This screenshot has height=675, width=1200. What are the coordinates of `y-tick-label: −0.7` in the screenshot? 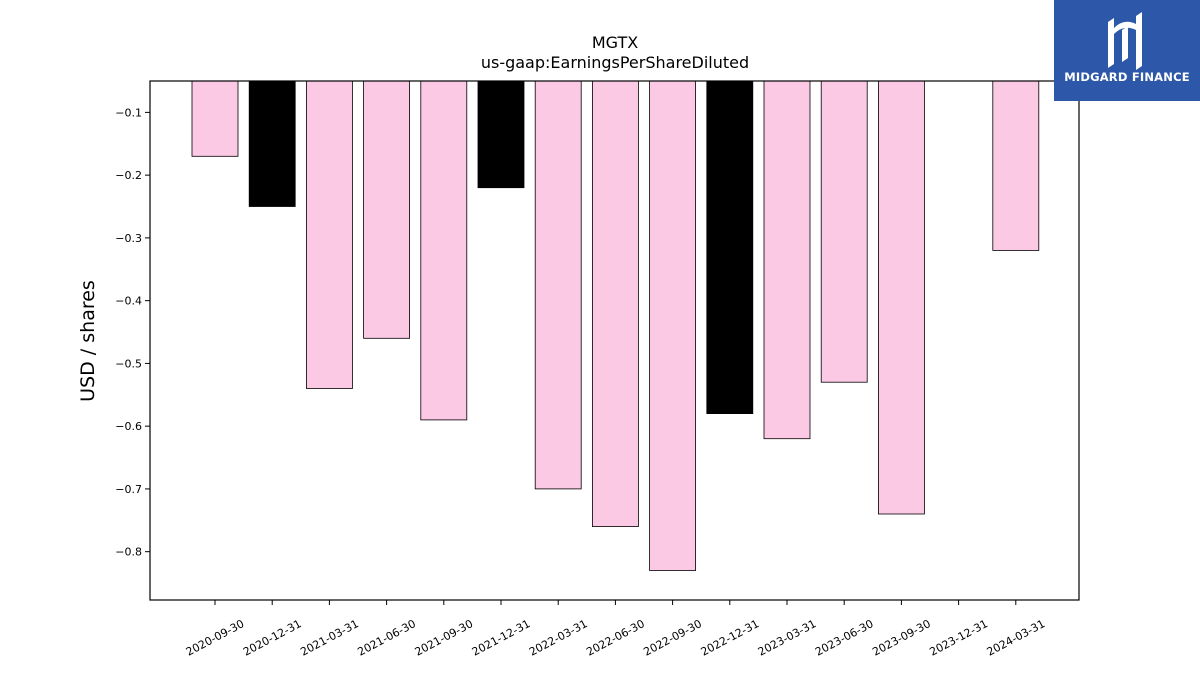 It's located at (128, 489).